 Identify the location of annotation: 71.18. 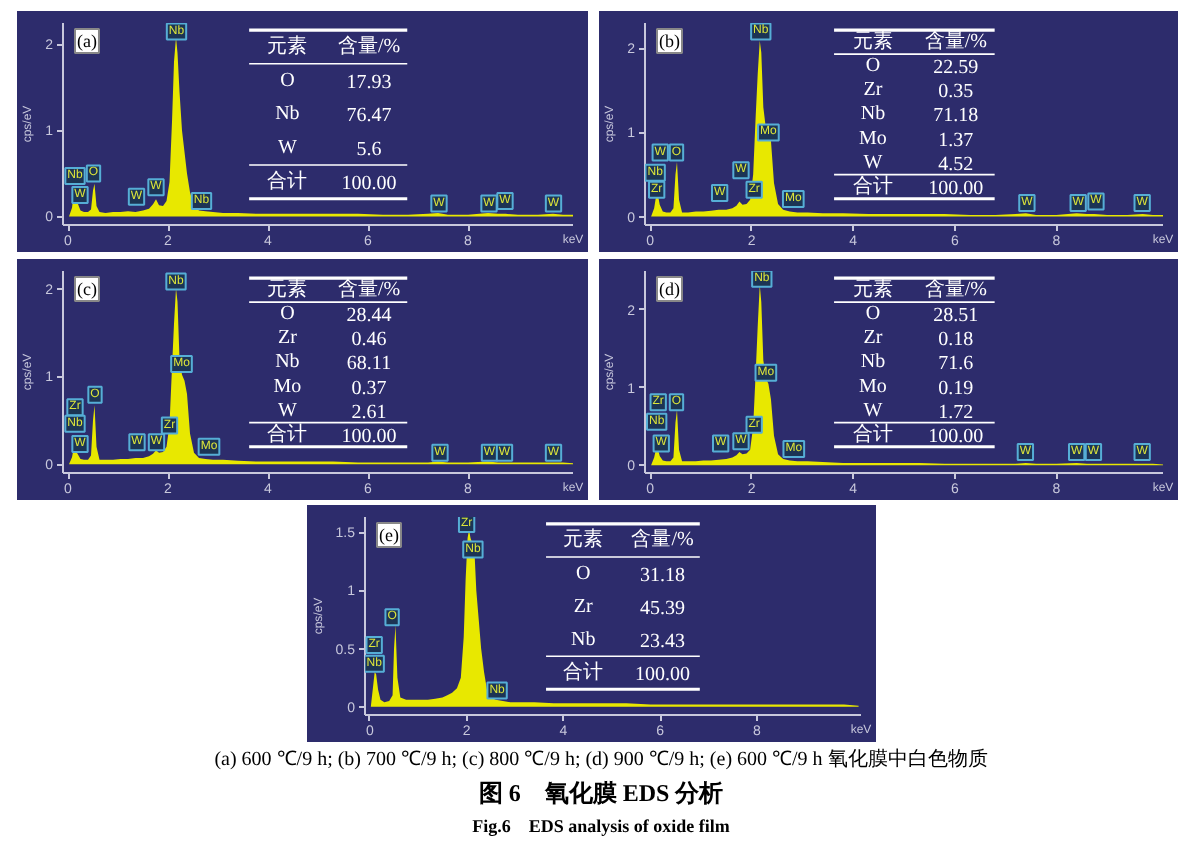
(956, 116).